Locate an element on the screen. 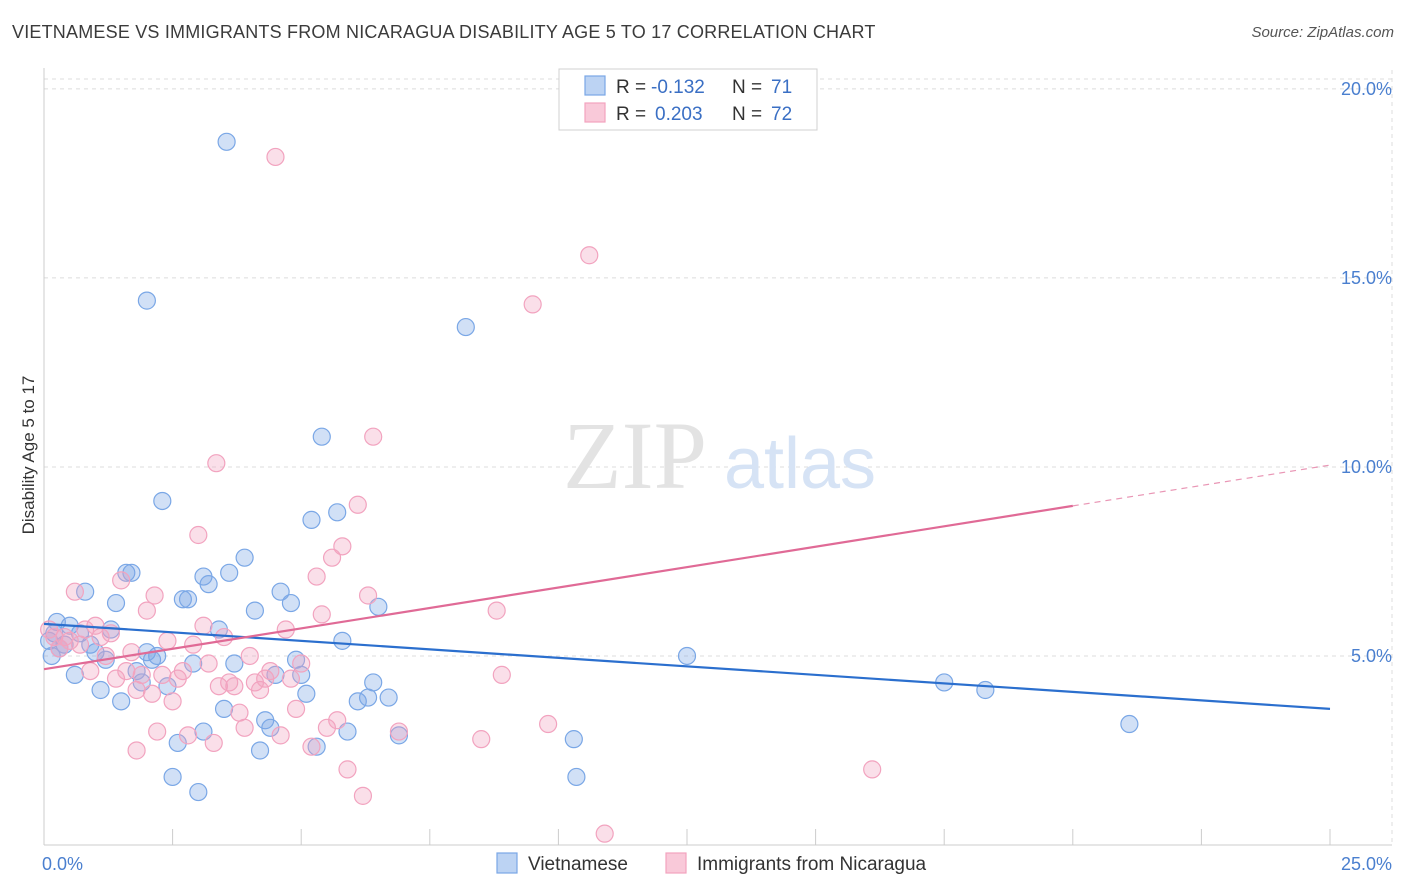  y-tick-label-1: 10.0% is located at coordinates (1366, 467).